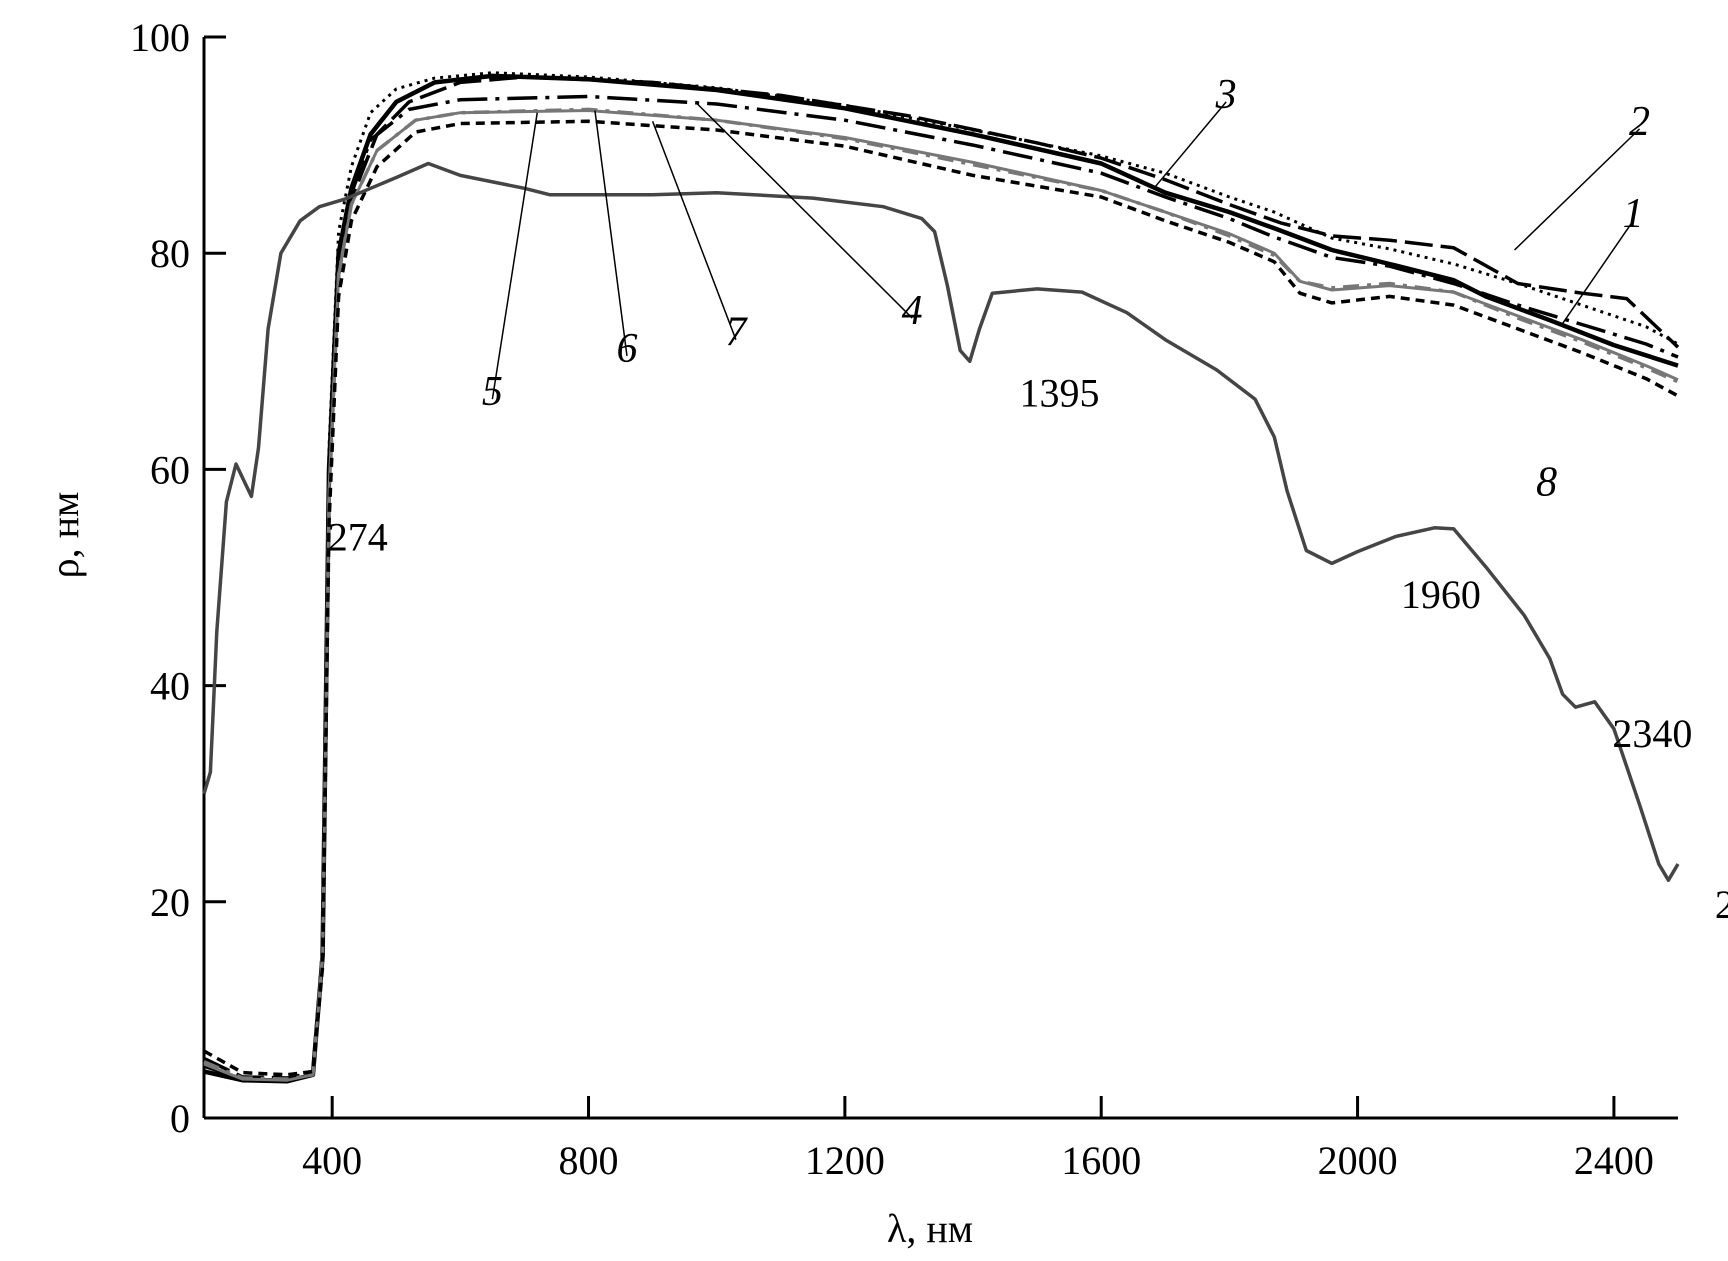 The height and width of the screenshot is (1261, 1728). Describe the element at coordinates (1721, 904) in the screenshot. I see `peak-annotation: 2485` at that location.